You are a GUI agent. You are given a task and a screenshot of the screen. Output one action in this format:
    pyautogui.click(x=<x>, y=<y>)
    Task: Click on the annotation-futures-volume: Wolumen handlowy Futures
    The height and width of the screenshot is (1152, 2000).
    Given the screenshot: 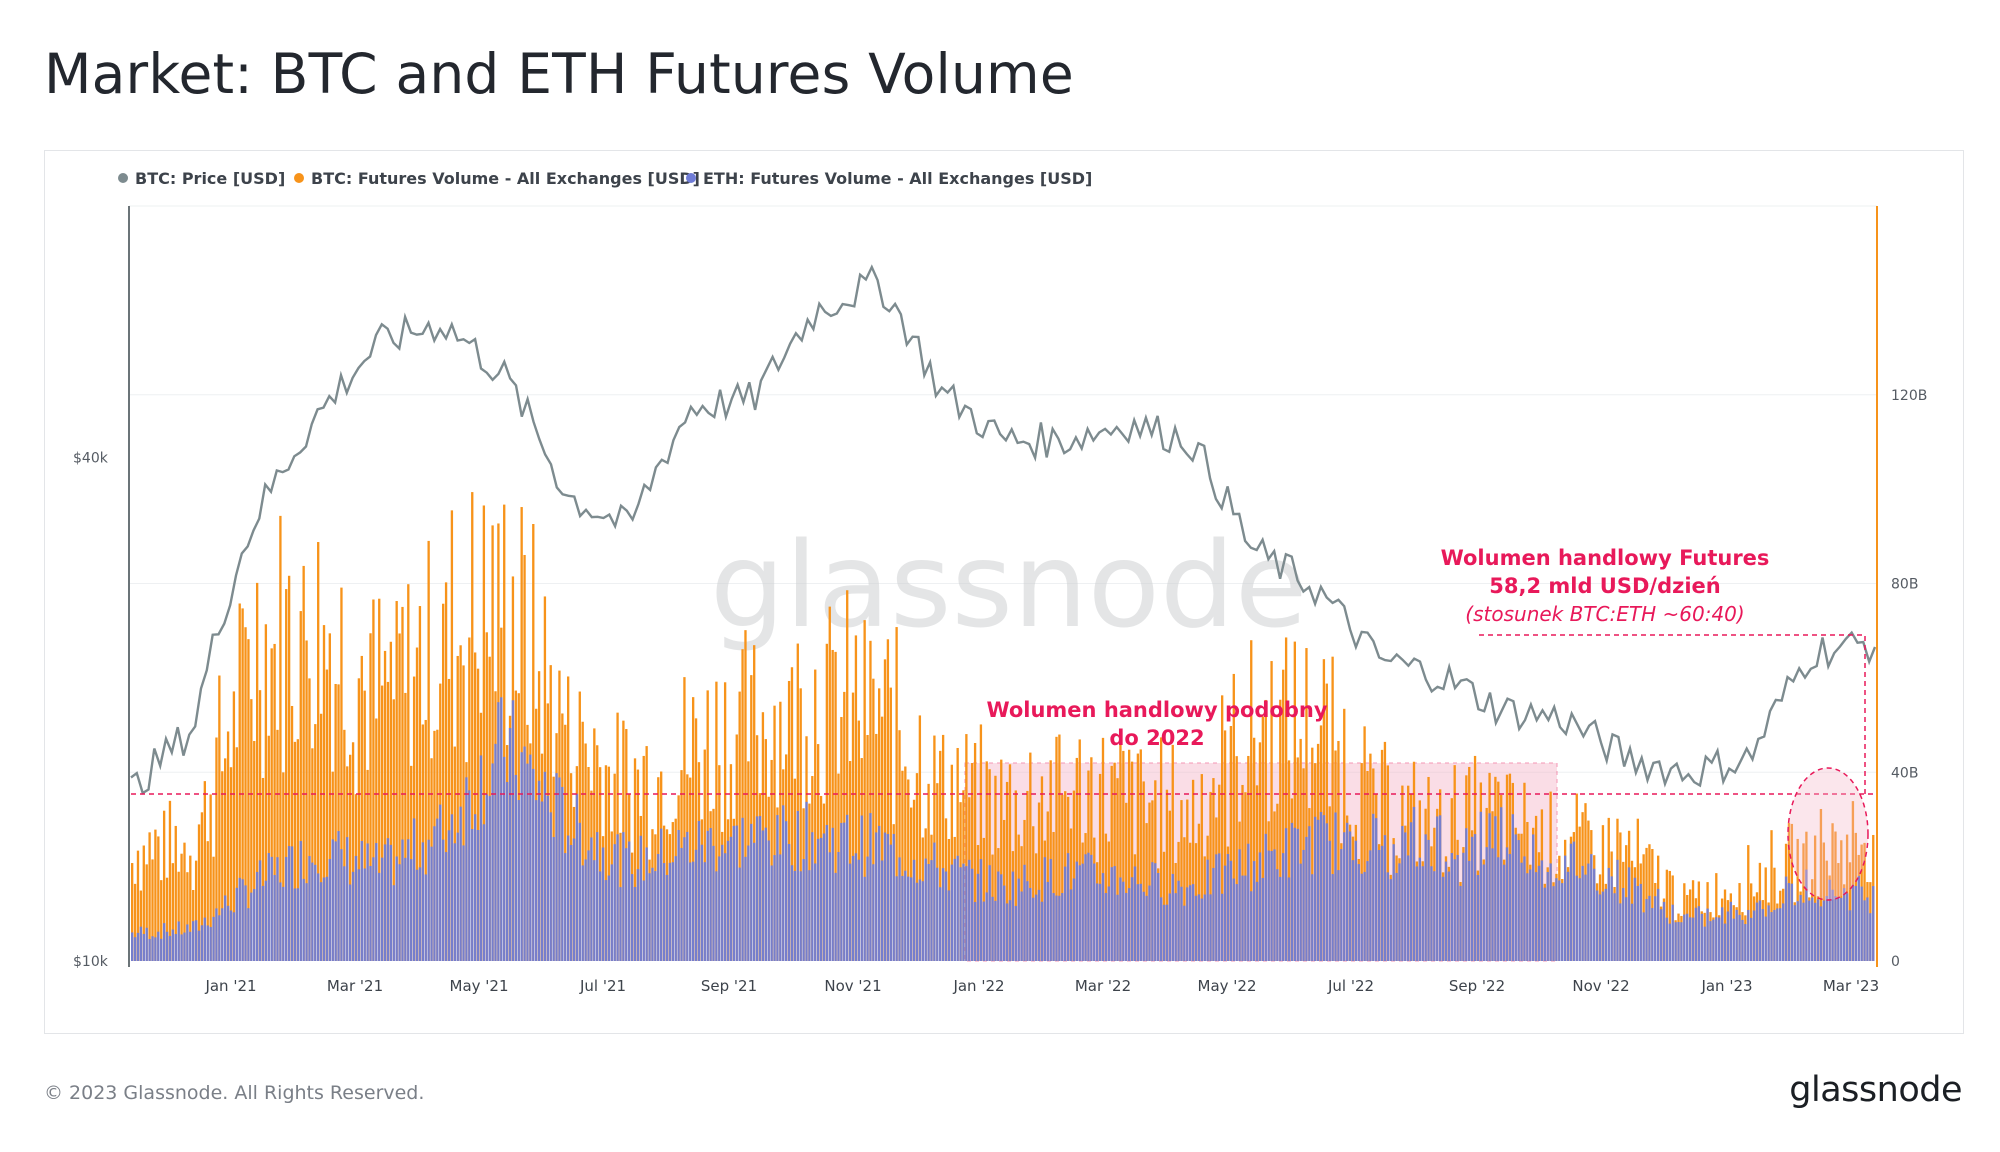 What is the action you would take?
    pyautogui.click(x=1605, y=558)
    